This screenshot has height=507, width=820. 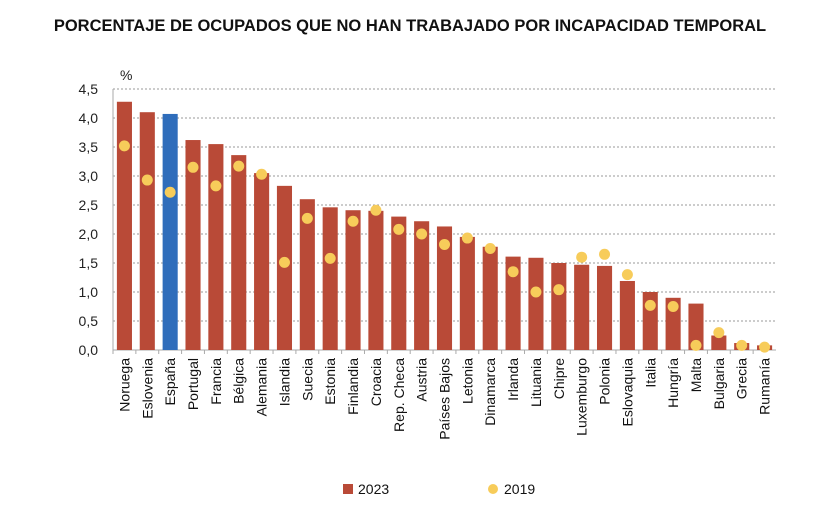 What do you see at coordinates (89, 292) in the screenshot?
I see `y-tick-label: 1,0` at bounding box center [89, 292].